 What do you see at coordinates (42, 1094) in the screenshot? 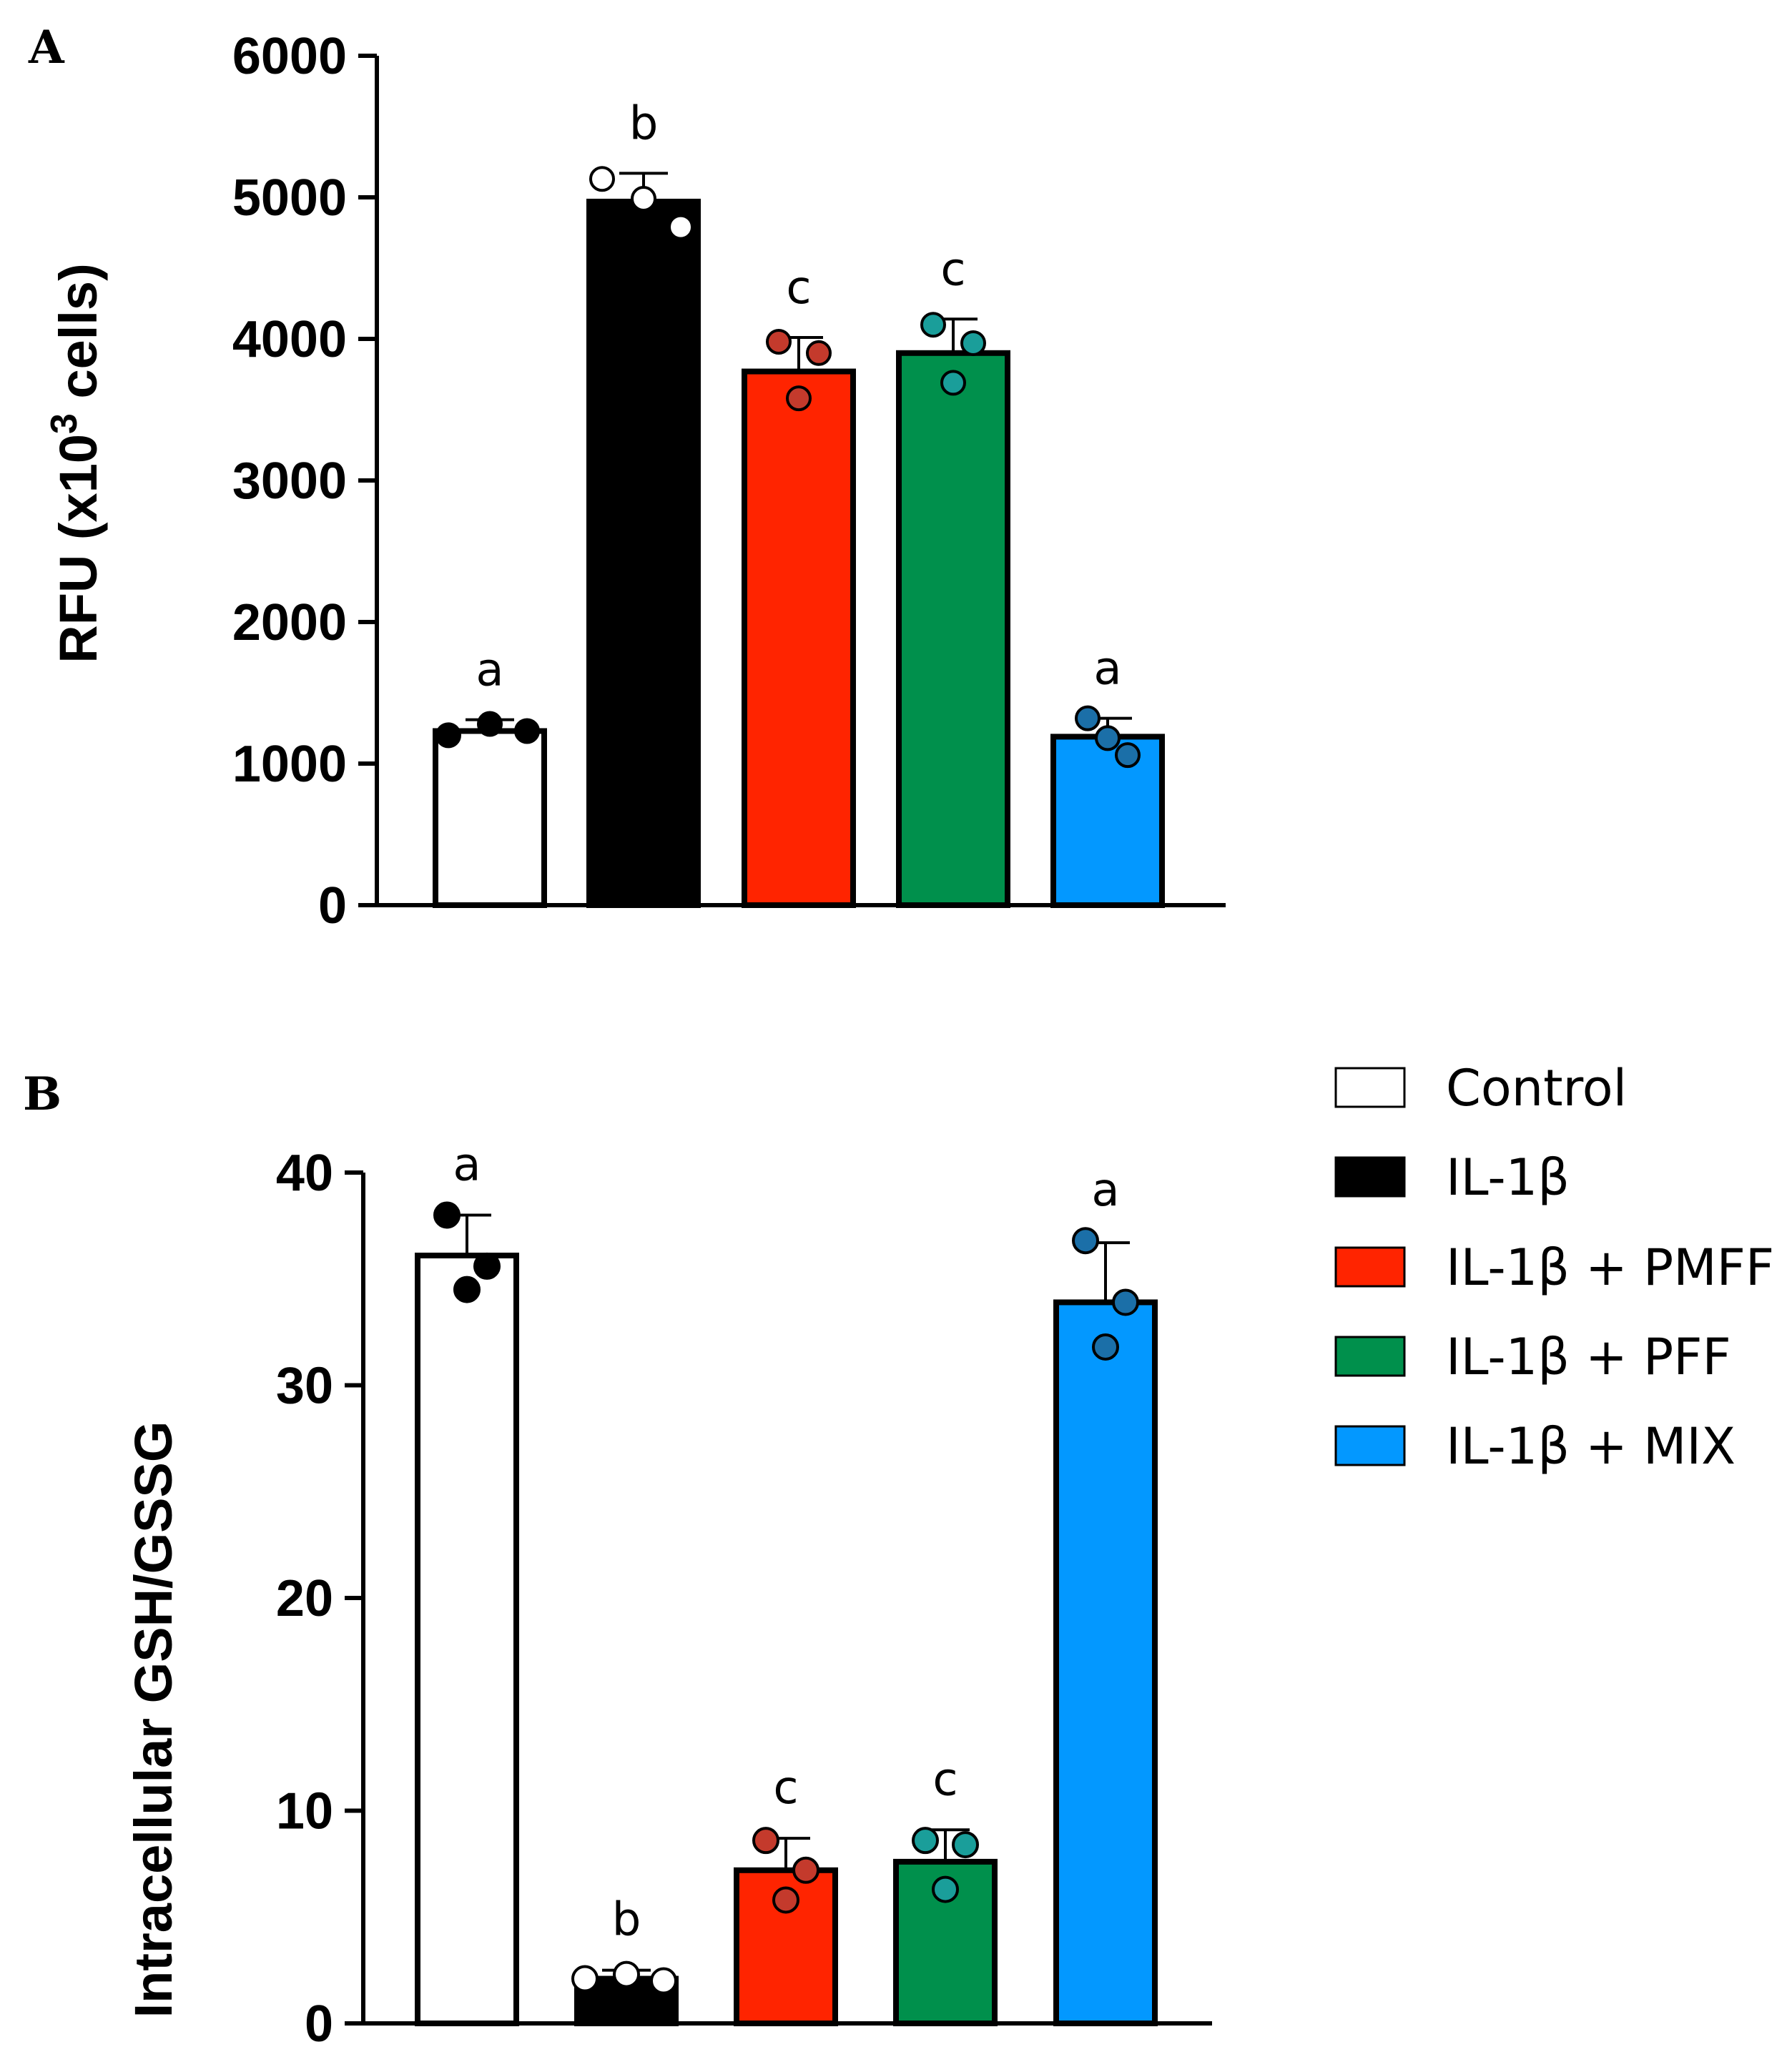
I see `panel-letter-b: B` at bounding box center [42, 1094].